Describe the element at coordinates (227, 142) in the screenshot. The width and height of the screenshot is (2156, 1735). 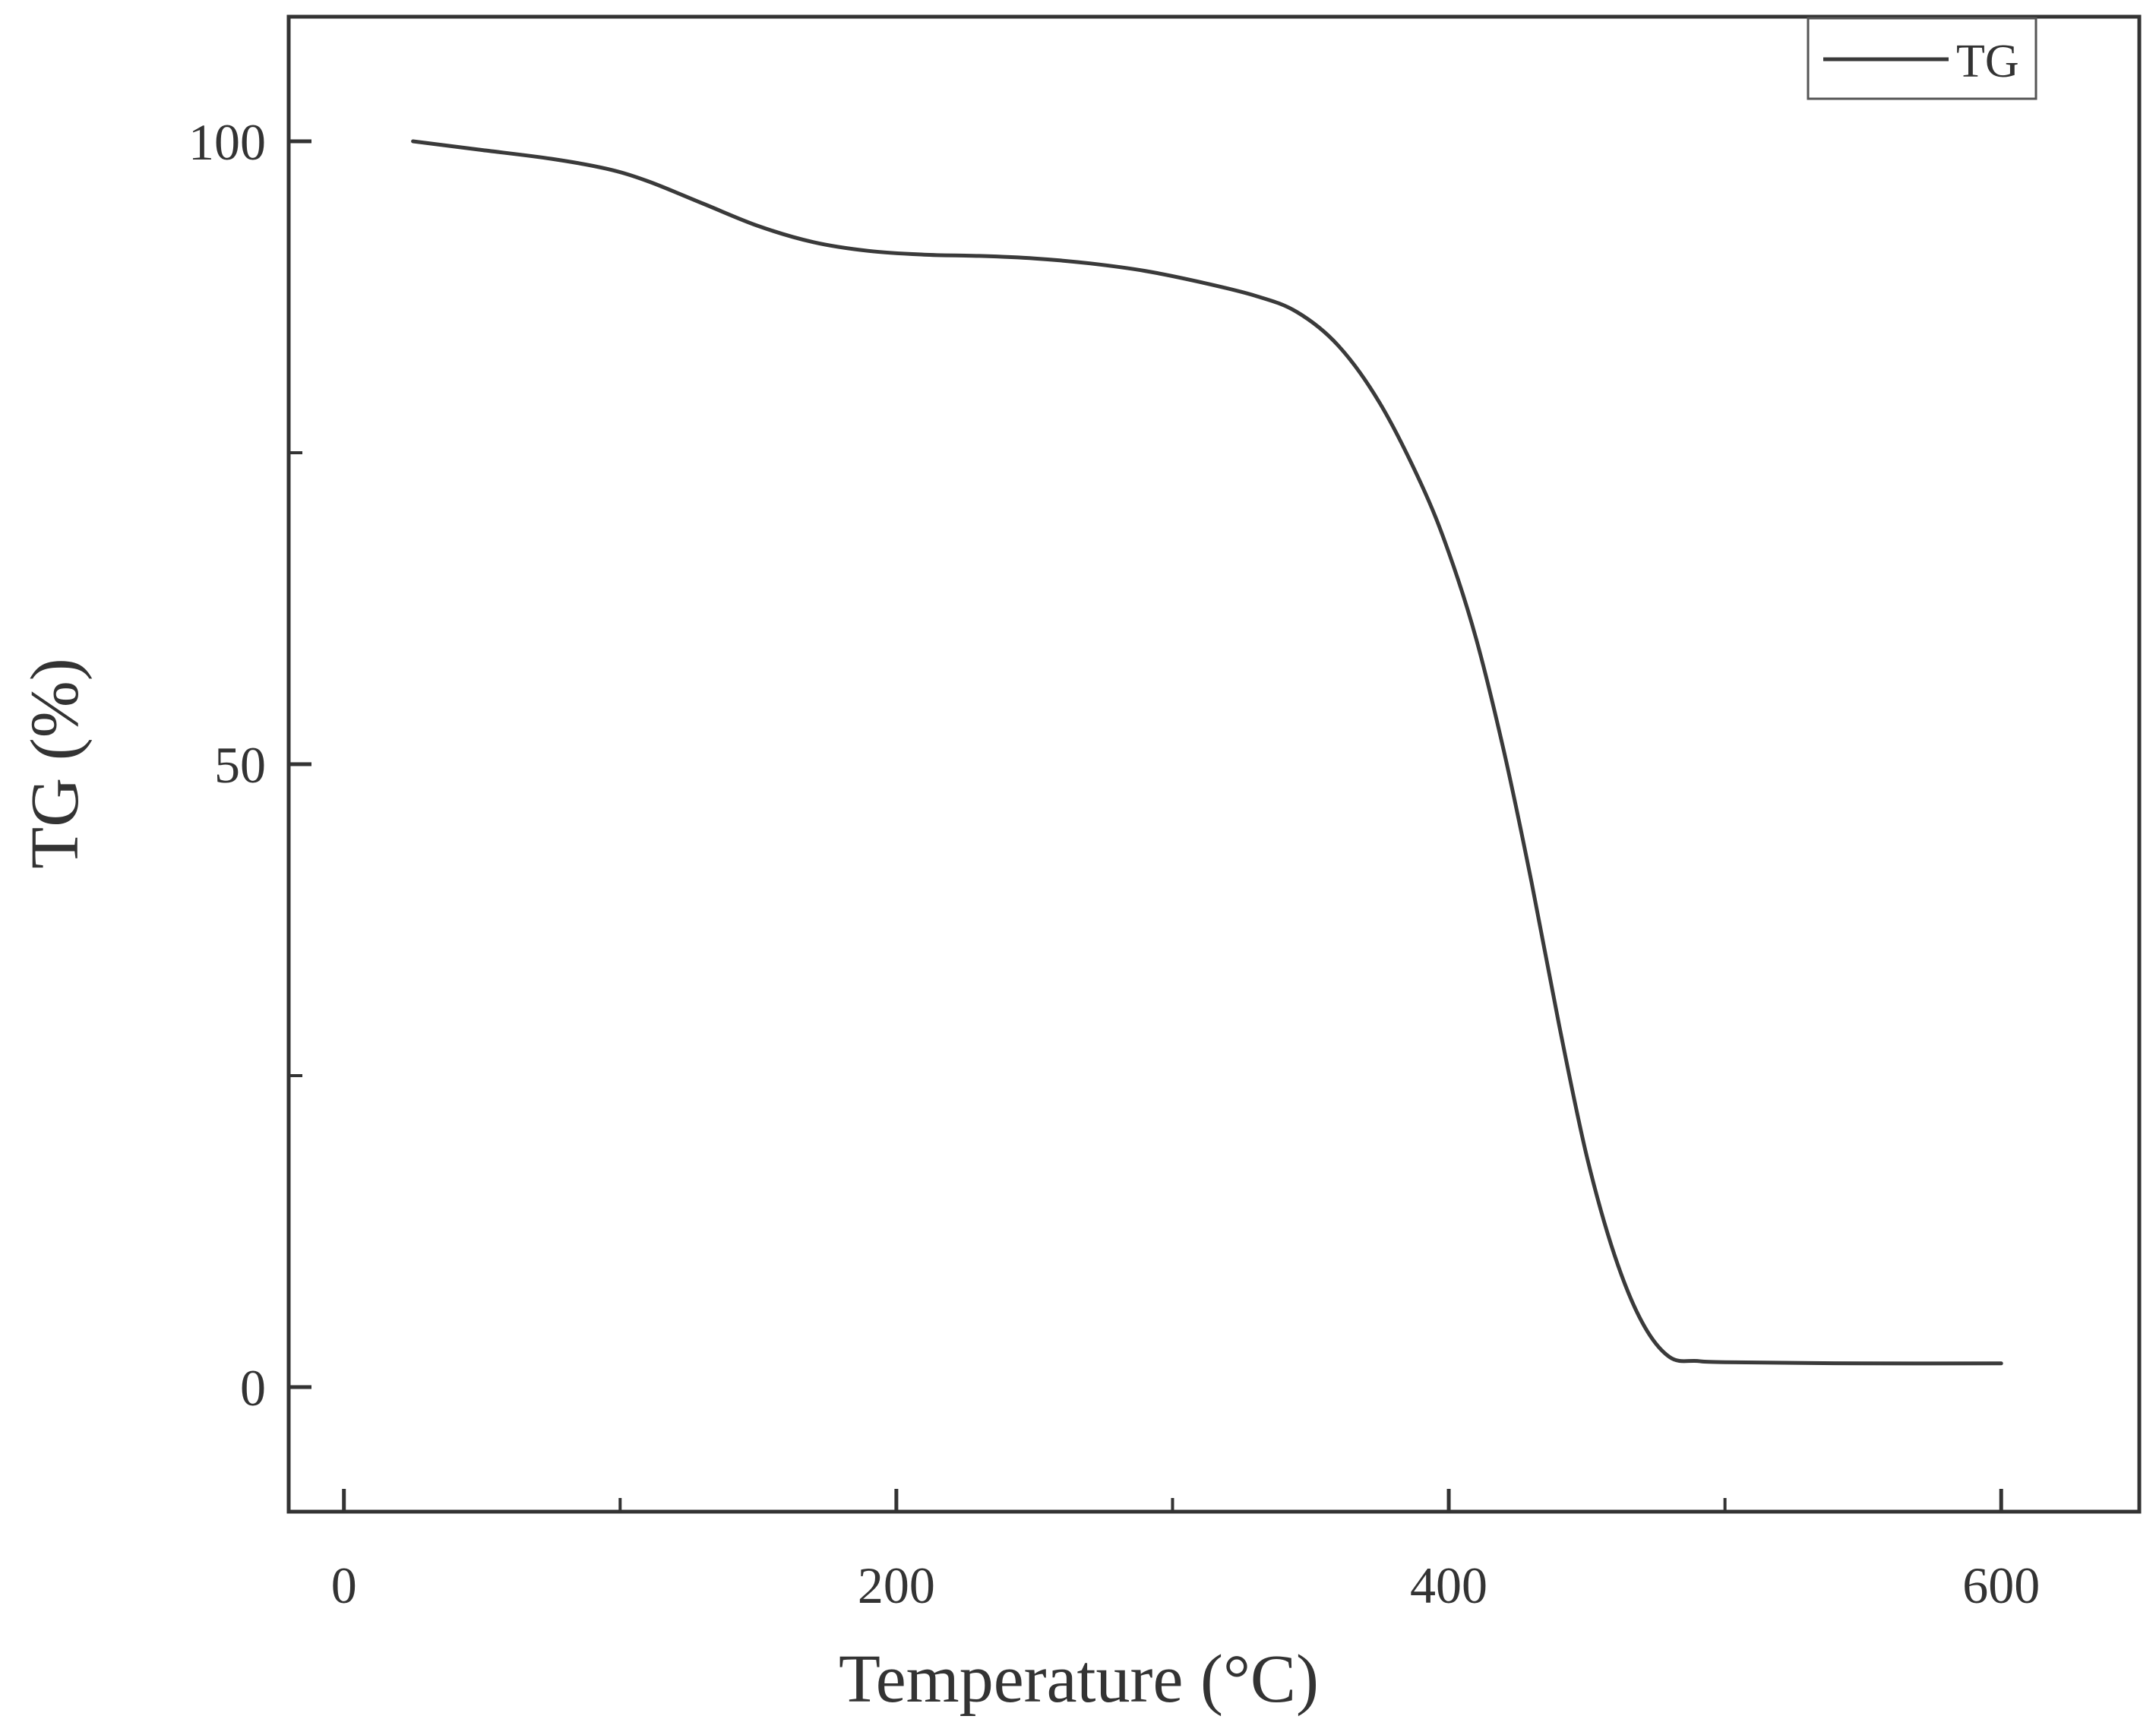
I see `y-tick-label: 100` at that location.